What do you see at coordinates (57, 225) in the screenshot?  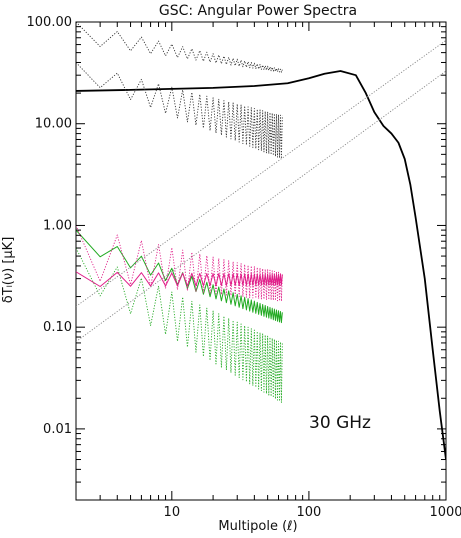 I see `y-tick-label: 1.00` at bounding box center [57, 225].